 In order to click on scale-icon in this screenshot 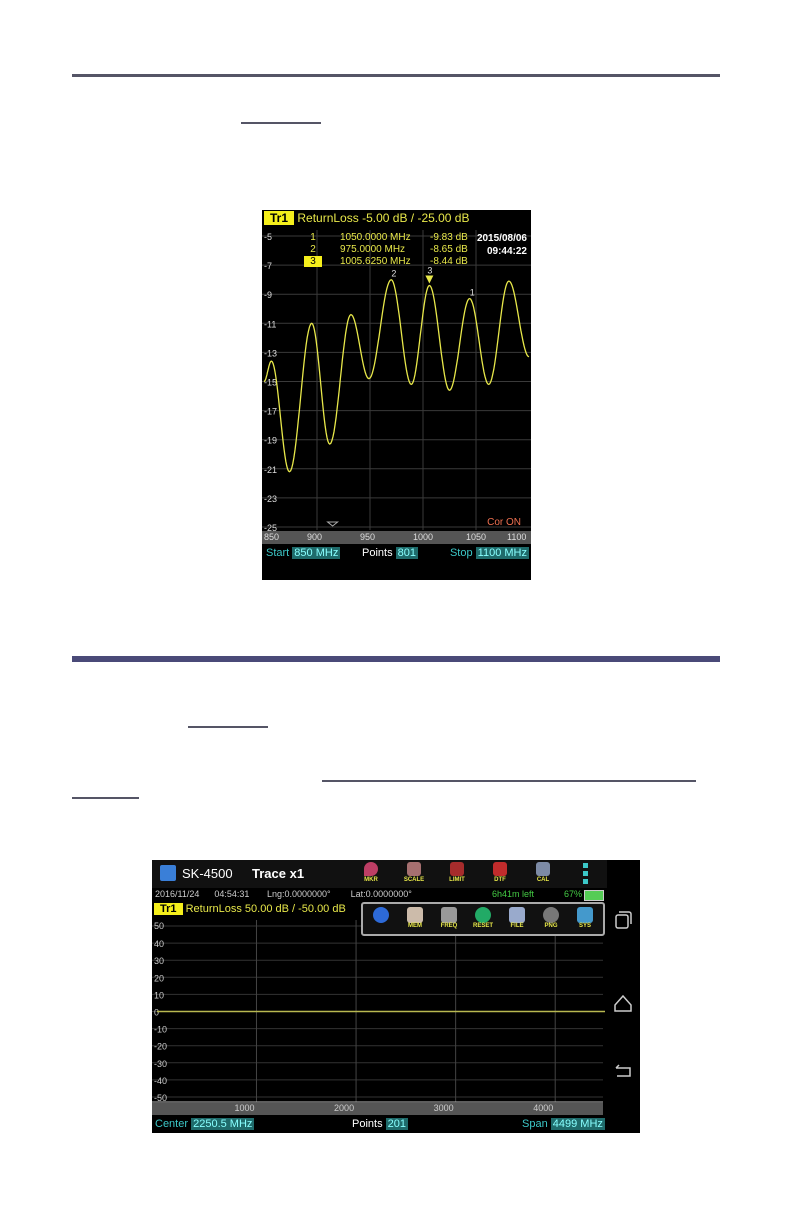, I will do `click(414, 869)`.